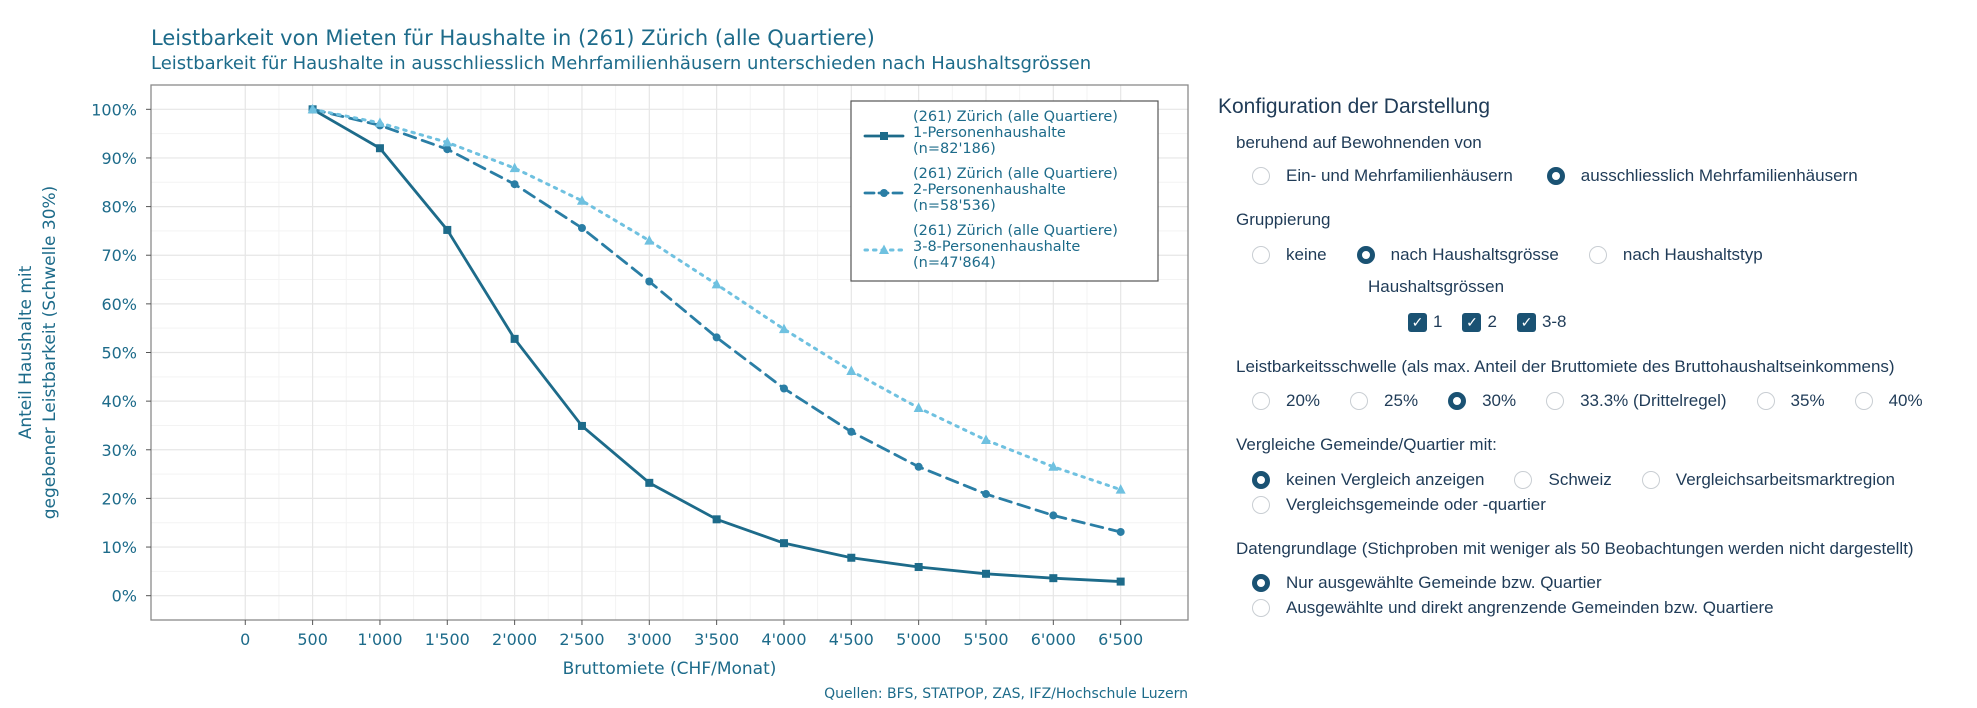  Describe the element at coordinates (783, 639) in the screenshot. I see `x-tick-label: 4'000` at that location.